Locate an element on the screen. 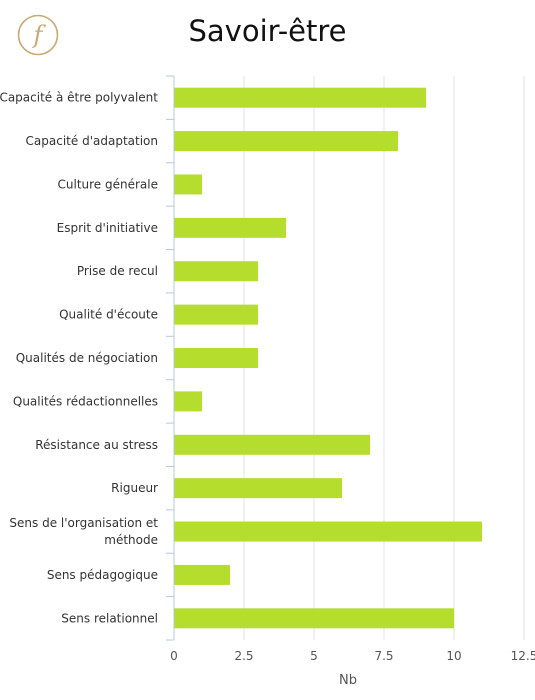  category-label: Prise de recul is located at coordinates (117, 271).